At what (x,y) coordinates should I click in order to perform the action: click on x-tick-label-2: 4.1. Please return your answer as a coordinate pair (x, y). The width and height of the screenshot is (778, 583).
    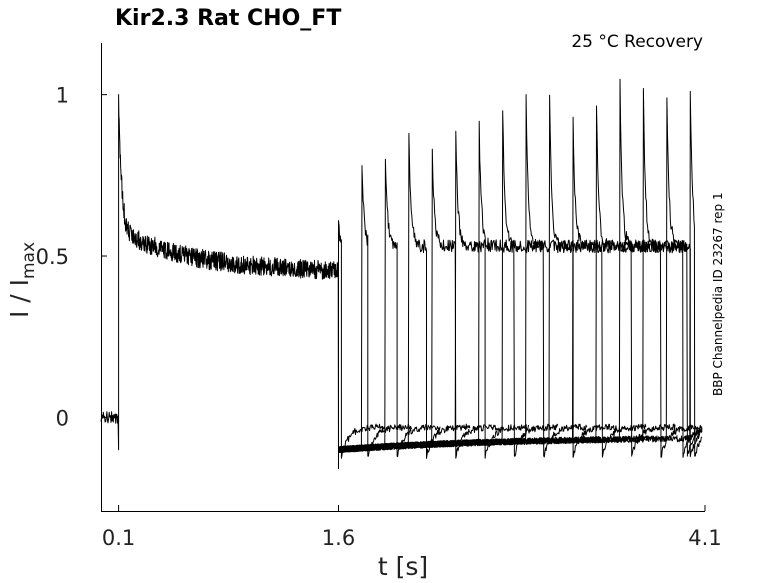
    Looking at the image, I should click on (704, 538).